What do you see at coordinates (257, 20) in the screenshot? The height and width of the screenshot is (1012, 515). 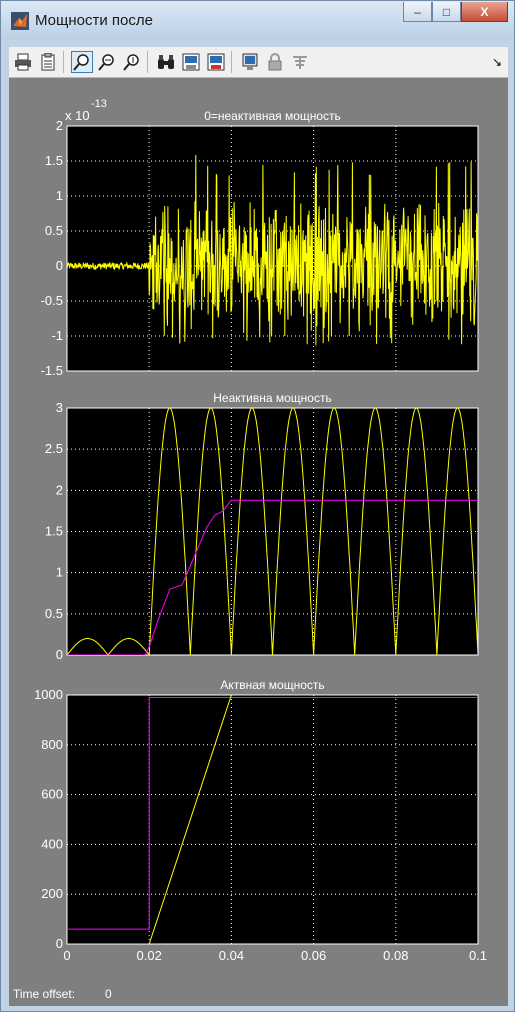 I see `title-bar: Мощности после ‒ □ X` at bounding box center [257, 20].